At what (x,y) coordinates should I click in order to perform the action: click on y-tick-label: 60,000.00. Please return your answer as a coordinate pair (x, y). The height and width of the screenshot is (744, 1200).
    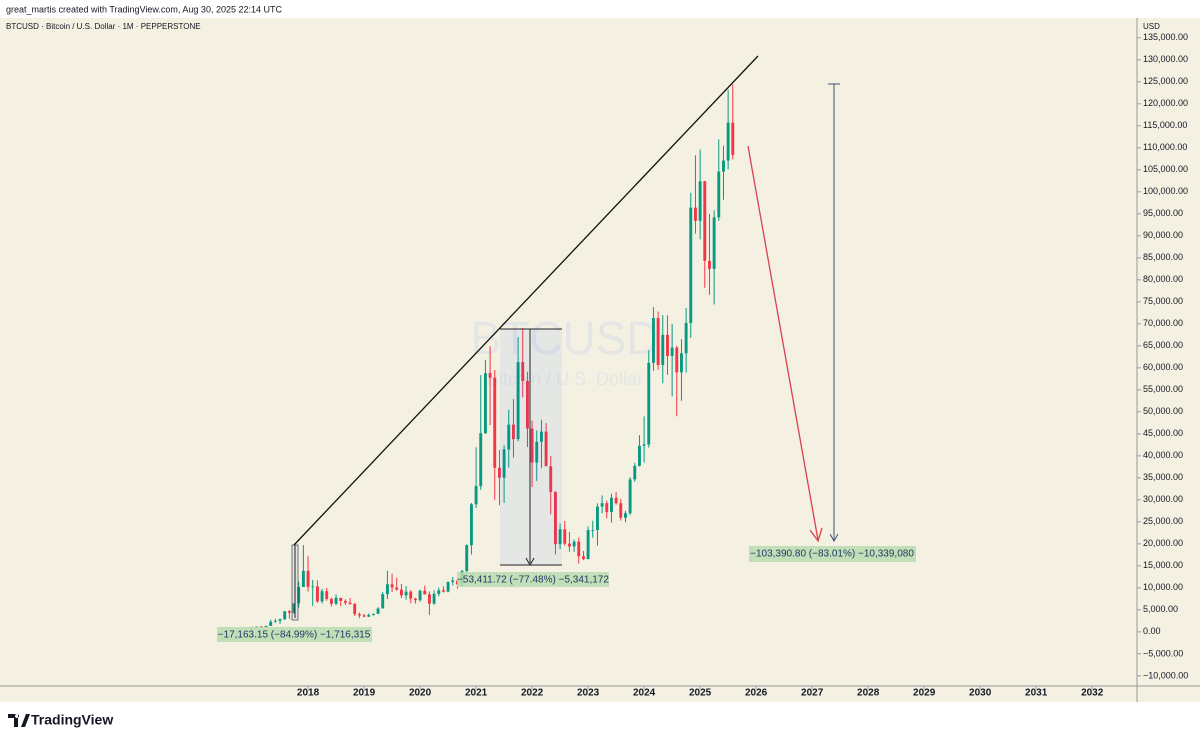
    Looking at the image, I should click on (1163, 367).